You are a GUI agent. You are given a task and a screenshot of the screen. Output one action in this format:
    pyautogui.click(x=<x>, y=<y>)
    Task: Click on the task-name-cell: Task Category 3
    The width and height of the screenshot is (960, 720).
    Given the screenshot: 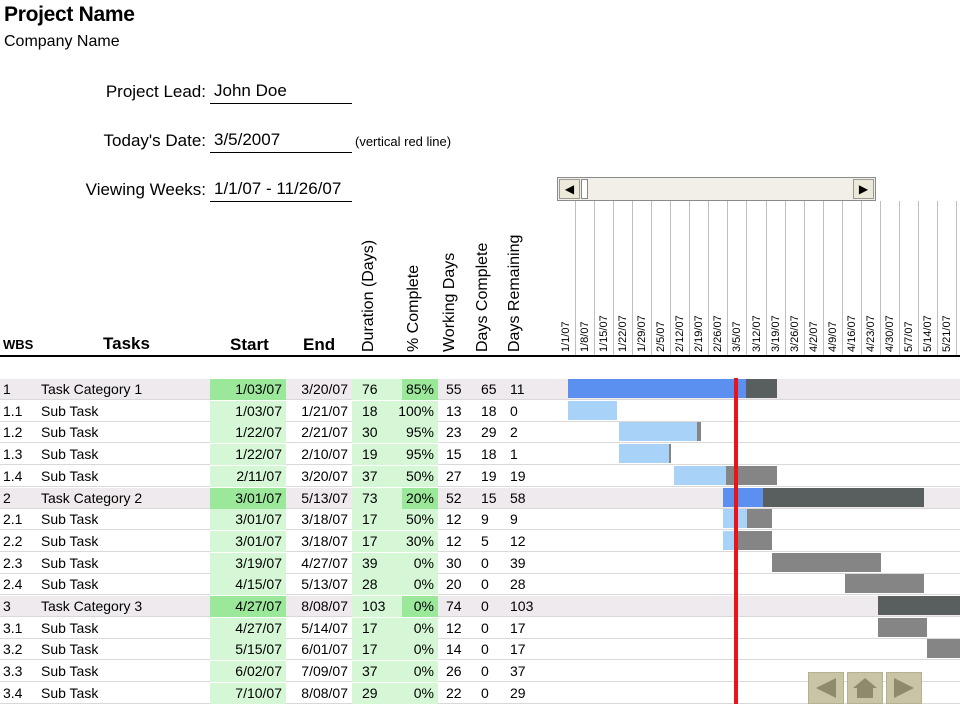 What is the action you would take?
    pyautogui.click(x=92, y=606)
    